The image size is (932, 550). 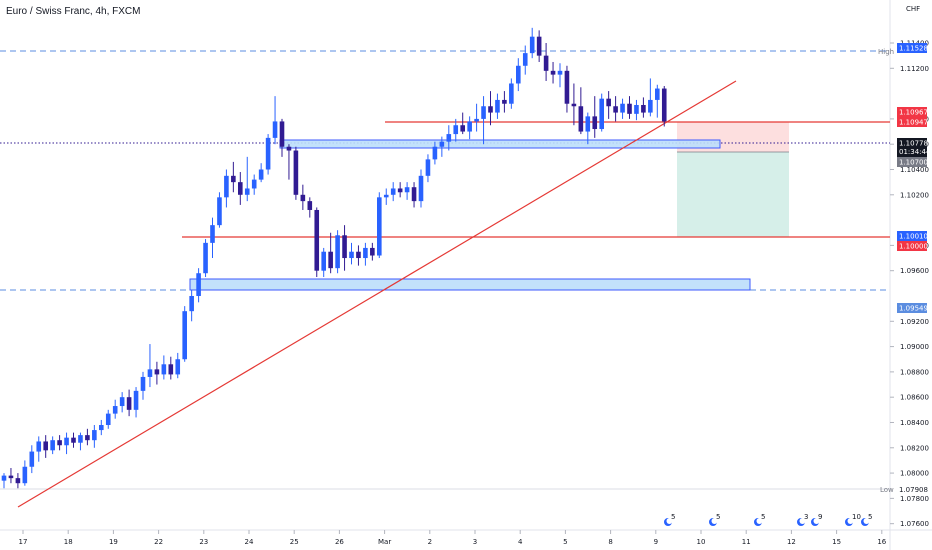 What do you see at coordinates (733, 194) in the screenshot?
I see `target-zone` at bounding box center [733, 194].